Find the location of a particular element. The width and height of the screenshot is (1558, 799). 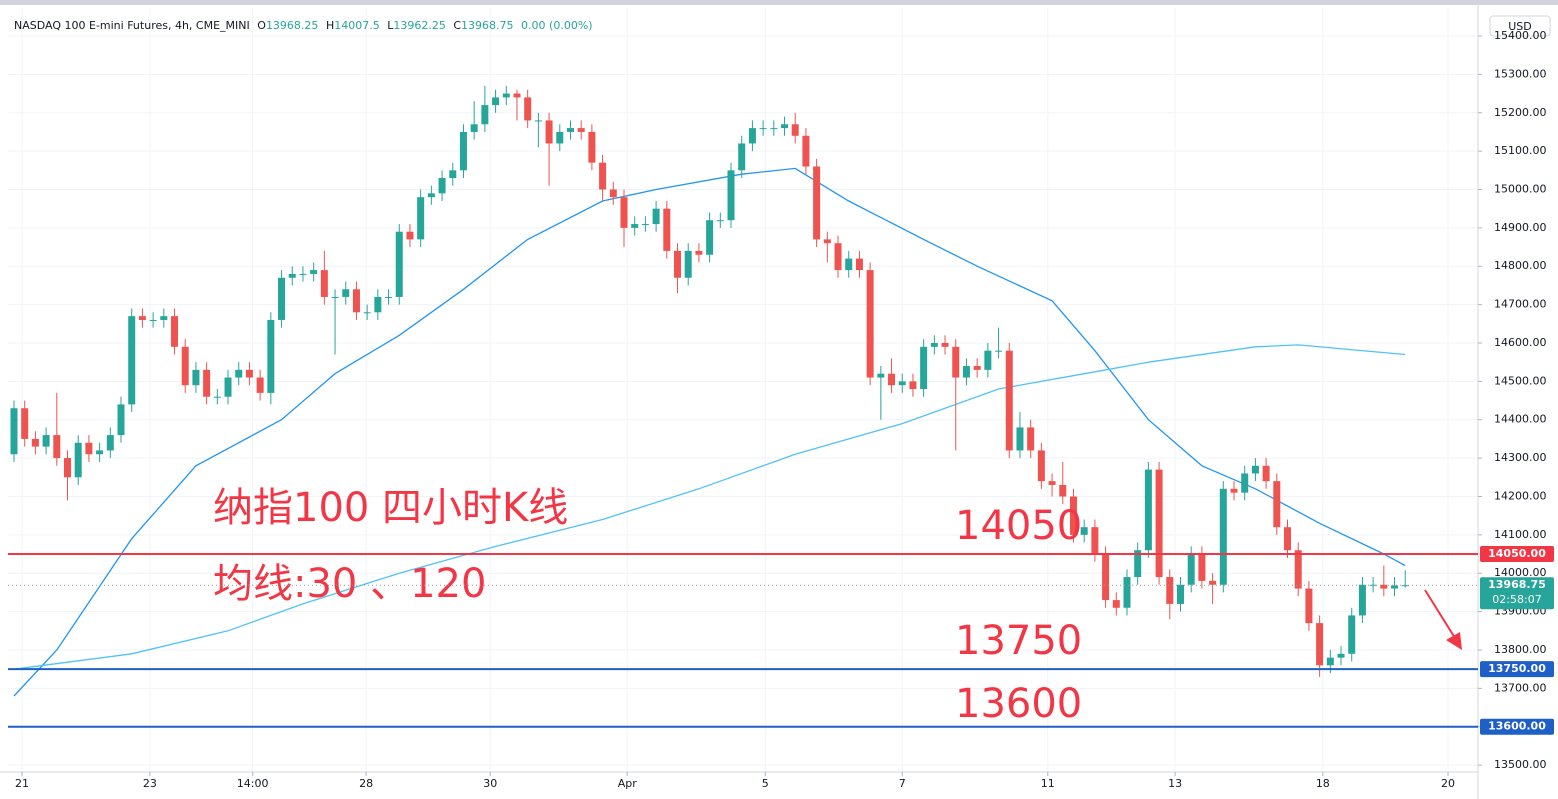

x-tick-label: 23 is located at coordinates (150, 783).